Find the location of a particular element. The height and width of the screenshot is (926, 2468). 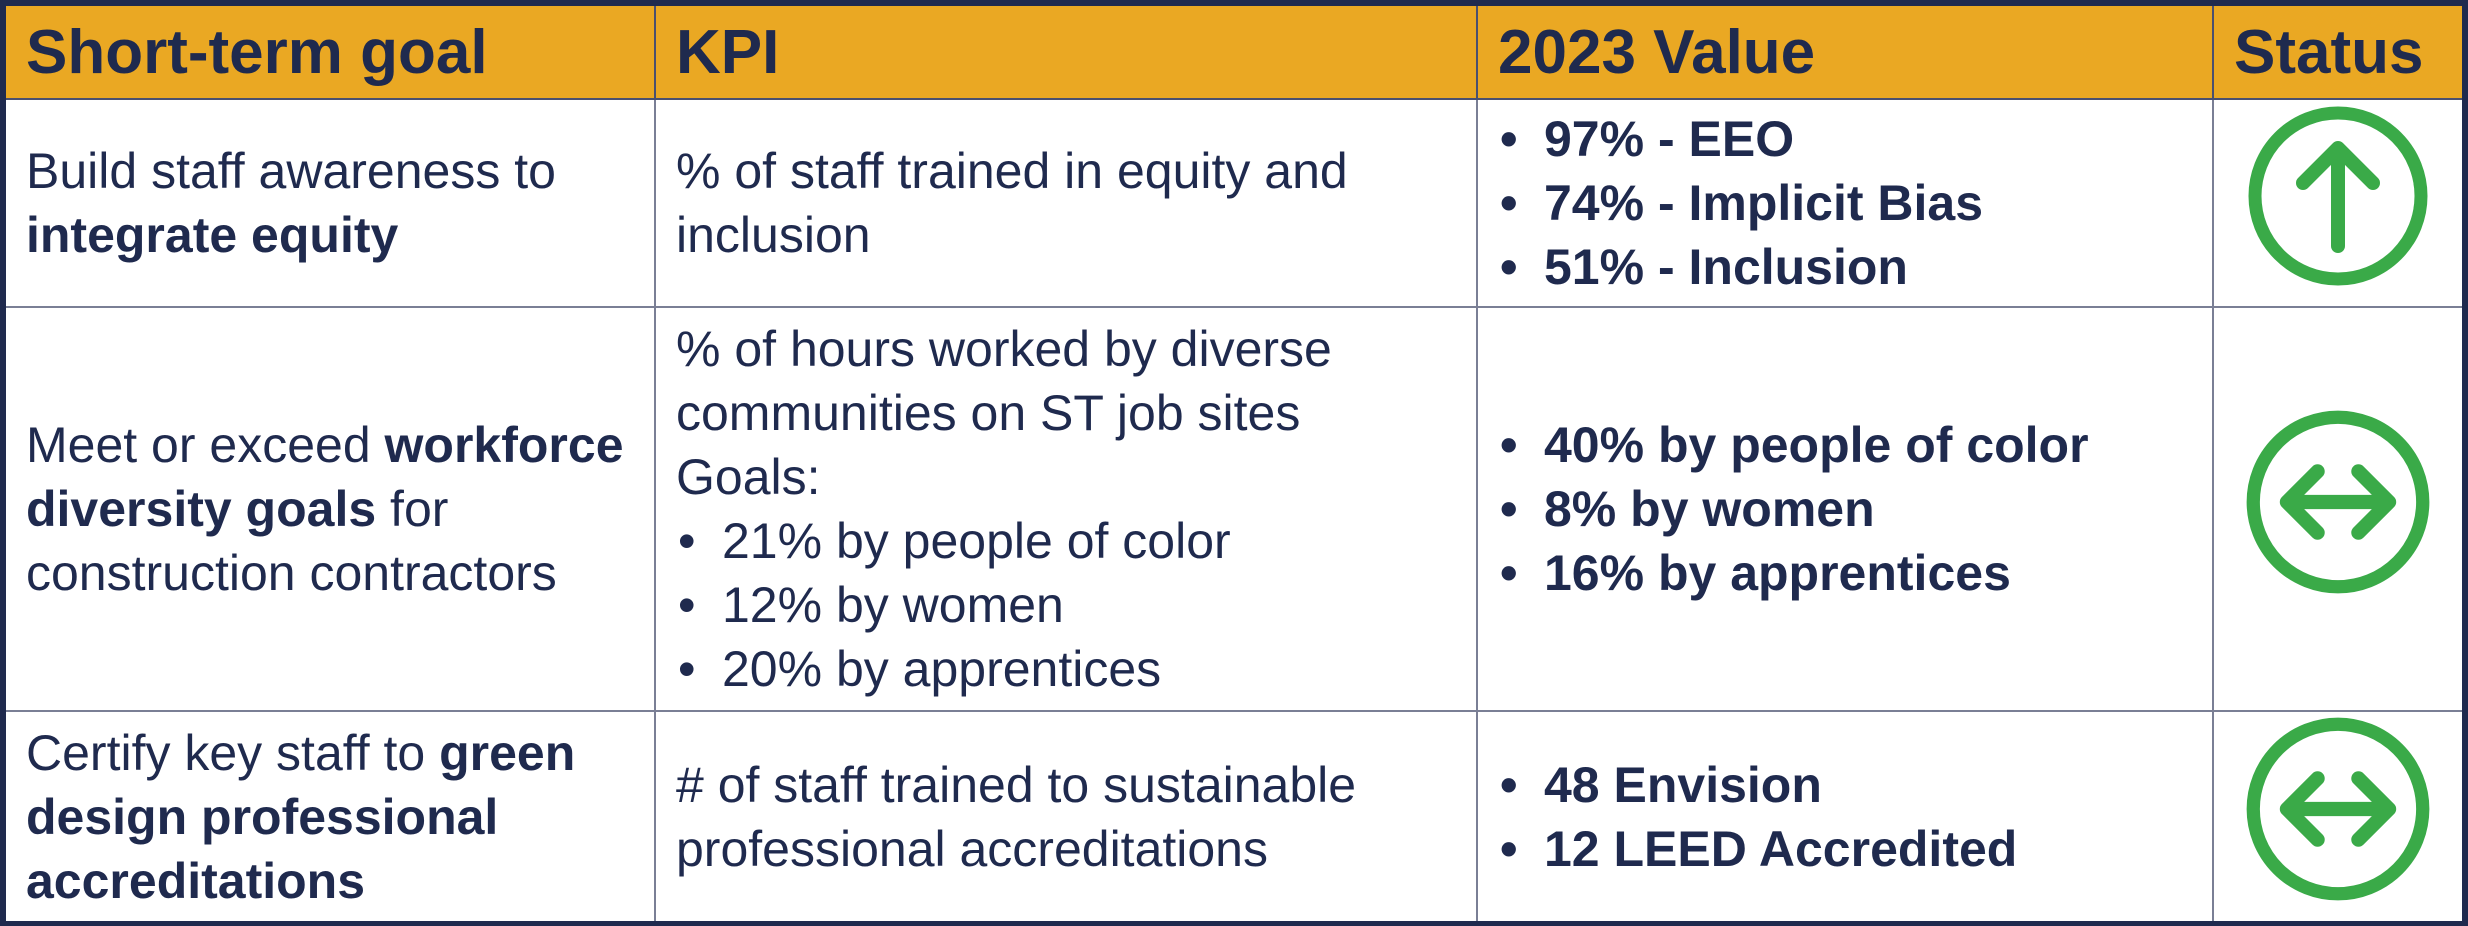

list: 48 Envision 12 LEED Accredited is located at coordinates (1845, 817).